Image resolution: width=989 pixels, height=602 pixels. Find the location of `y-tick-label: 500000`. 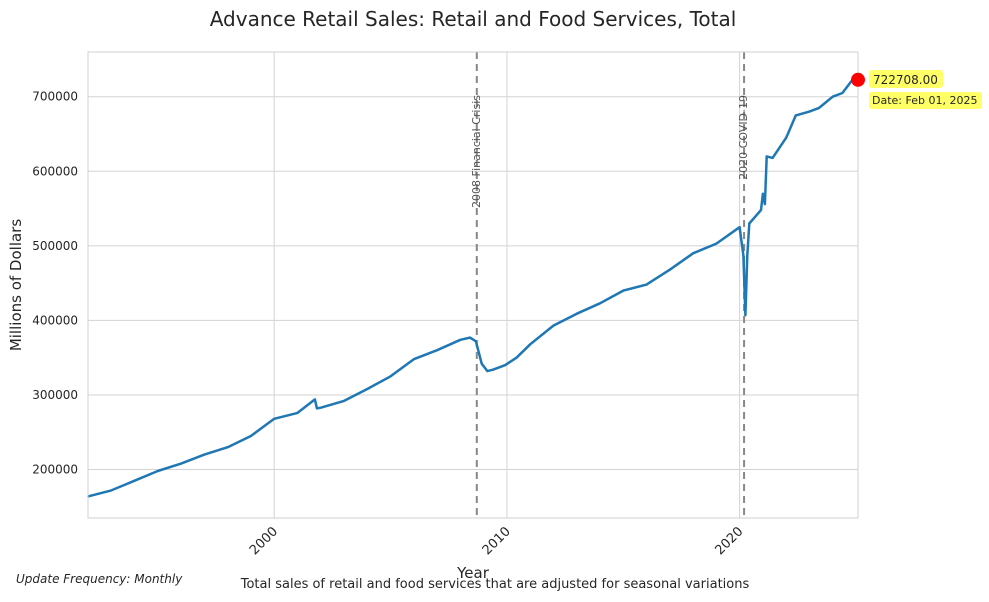

y-tick-label: 500000 is located at coordinates (55, 246).